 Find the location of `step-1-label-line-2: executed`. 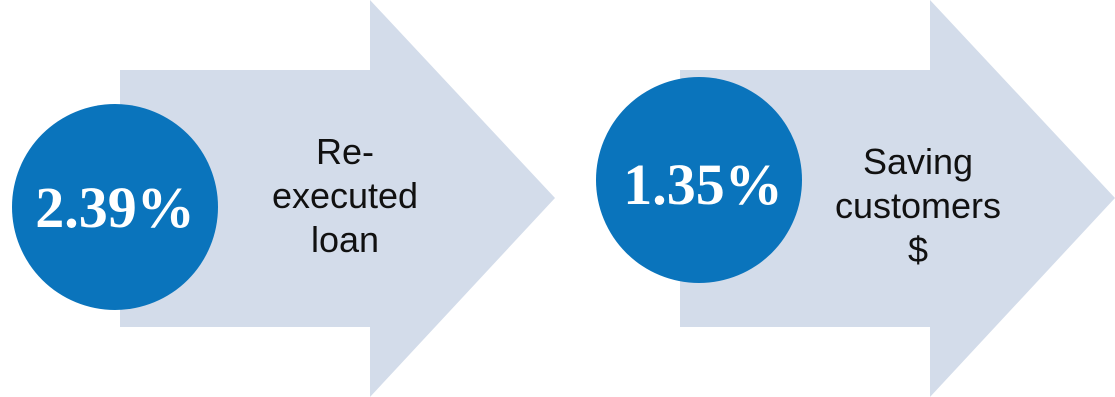

step-1-label-line-2: executed is located at coordinates (345, 195).